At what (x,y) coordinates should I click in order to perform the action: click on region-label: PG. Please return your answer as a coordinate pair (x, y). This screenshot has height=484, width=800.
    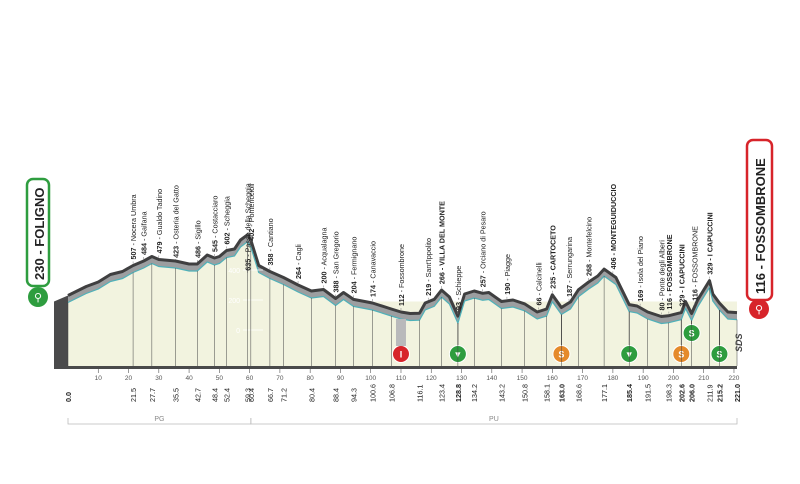
    Looking at the image, I should click on (159, 419).